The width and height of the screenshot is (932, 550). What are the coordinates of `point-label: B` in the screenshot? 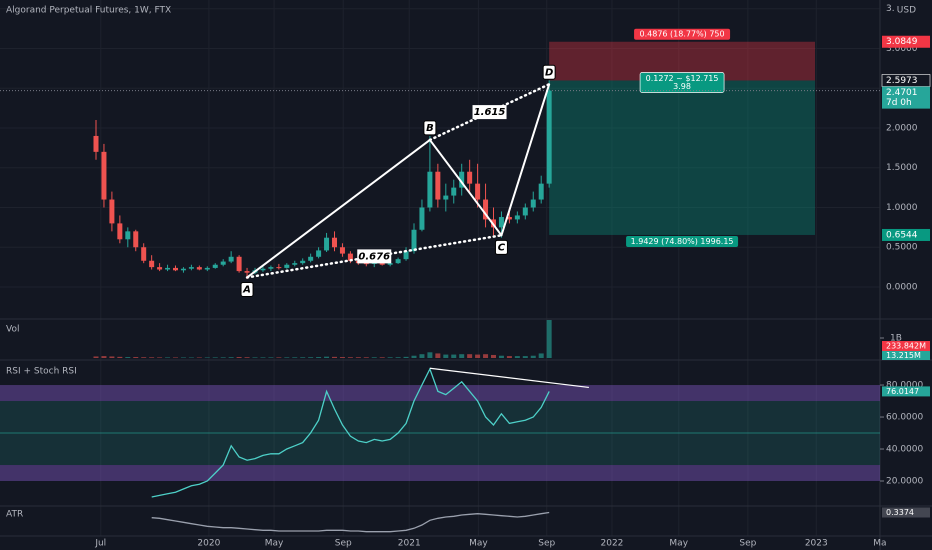 It's located at (430, 128).